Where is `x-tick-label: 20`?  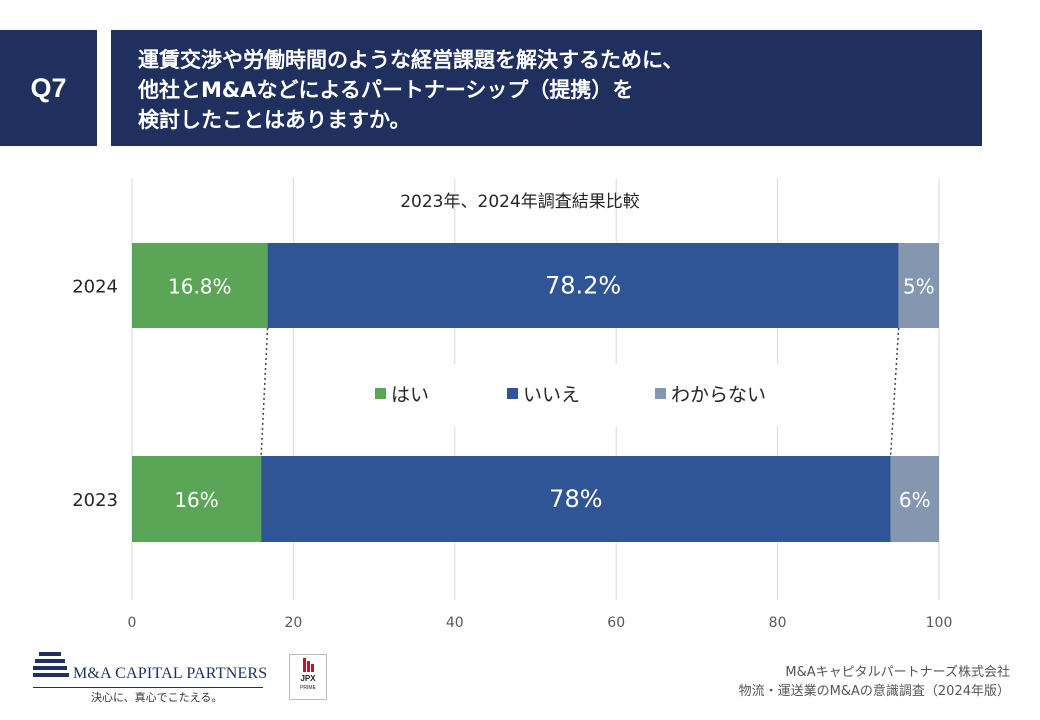
x-tick-label: 20 is located at coordinates (293, 623).